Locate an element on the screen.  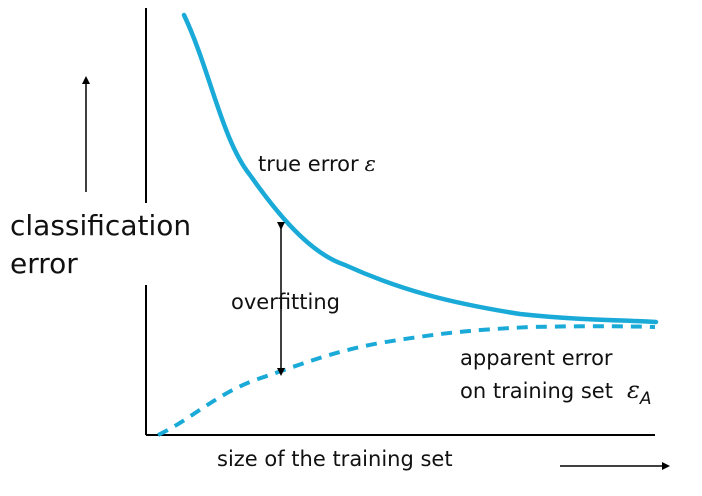
y-axis-label-line1: classification is located at coordinates (101, 225).